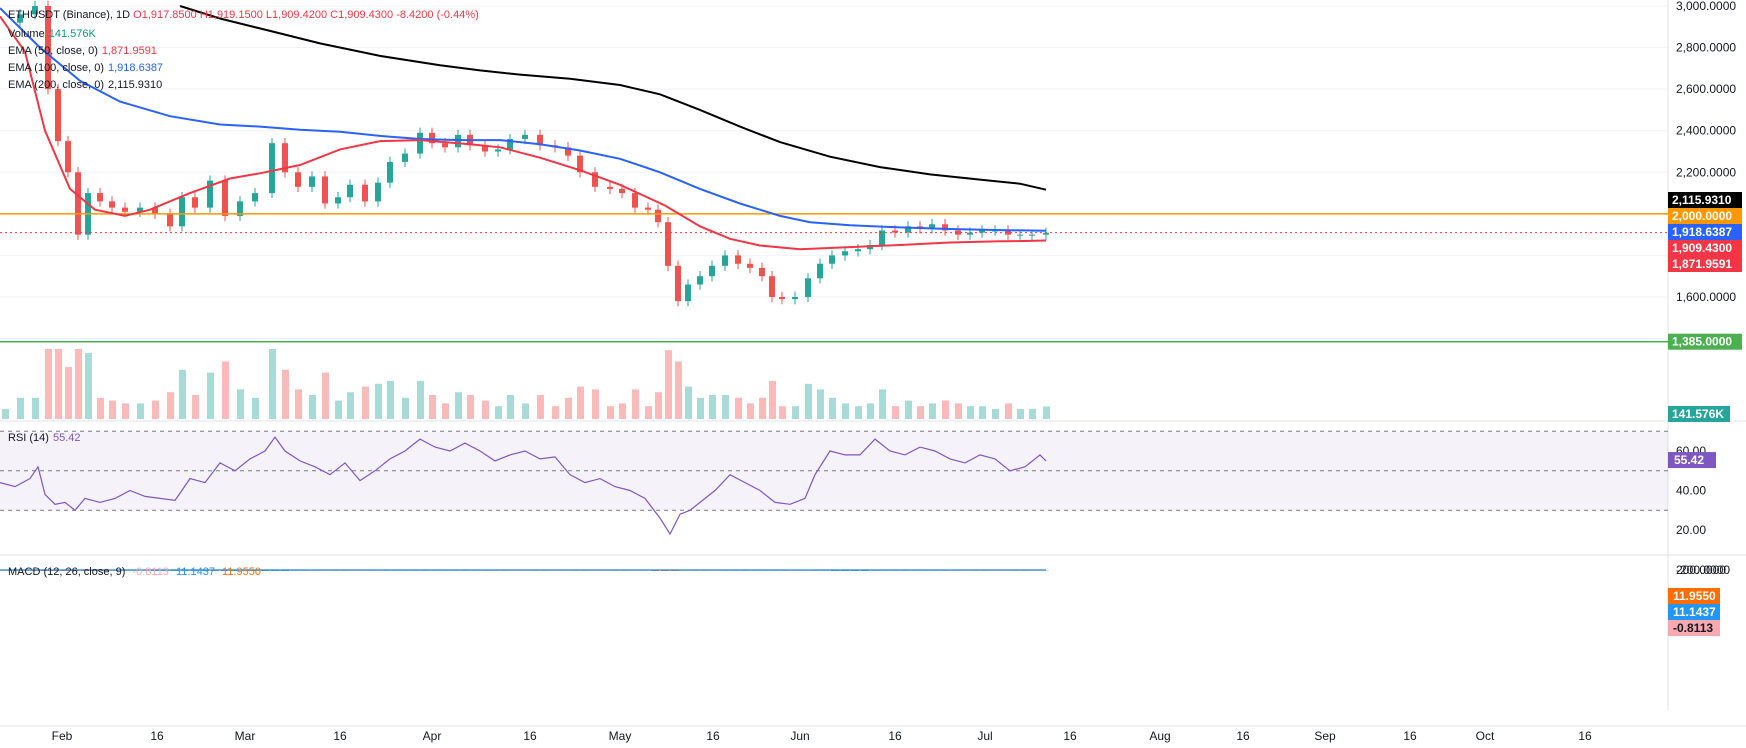 The height and width of the screenshot is (748, 1746). Describe the element at coordinates (86, 68) in the screenshot. I see `ema100-legend: EMA (100, close, 0) 1,918.6387` at that location.